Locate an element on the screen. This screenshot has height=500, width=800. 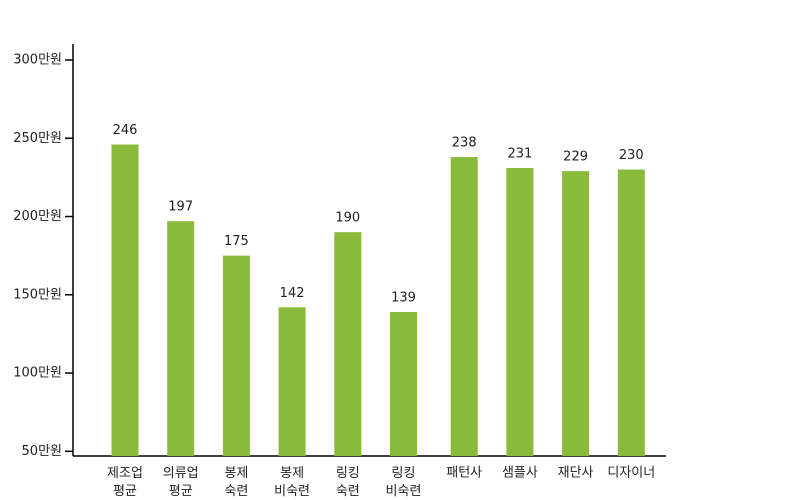
y-tick-label: 100만원 is located at coordinates (37, 373).